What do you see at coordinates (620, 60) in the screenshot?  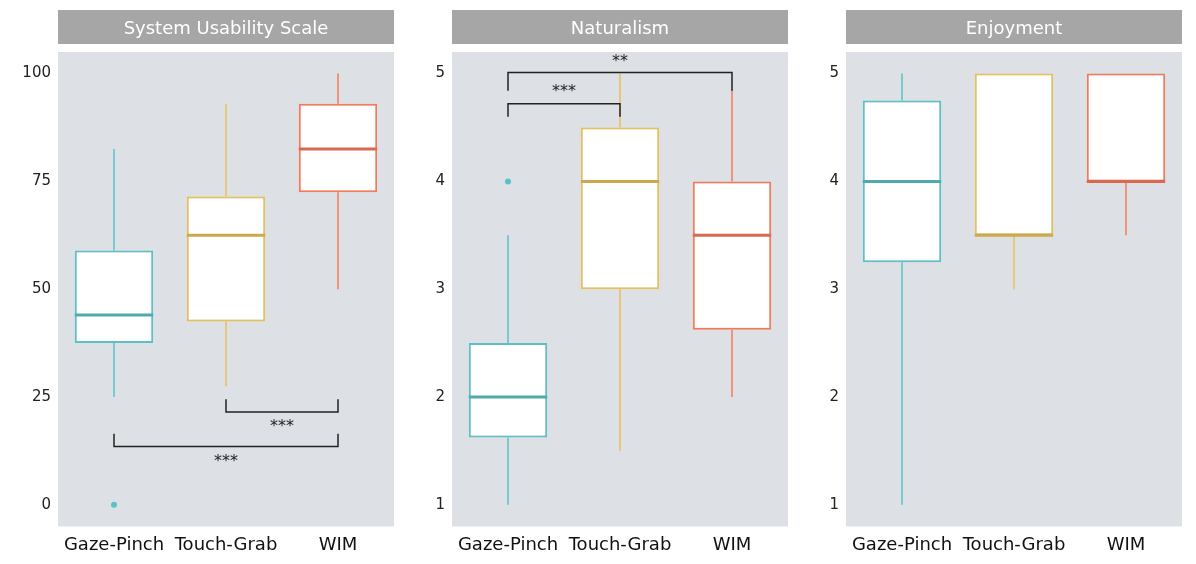 I see `annotation: **` at bounding box center [620, 60].